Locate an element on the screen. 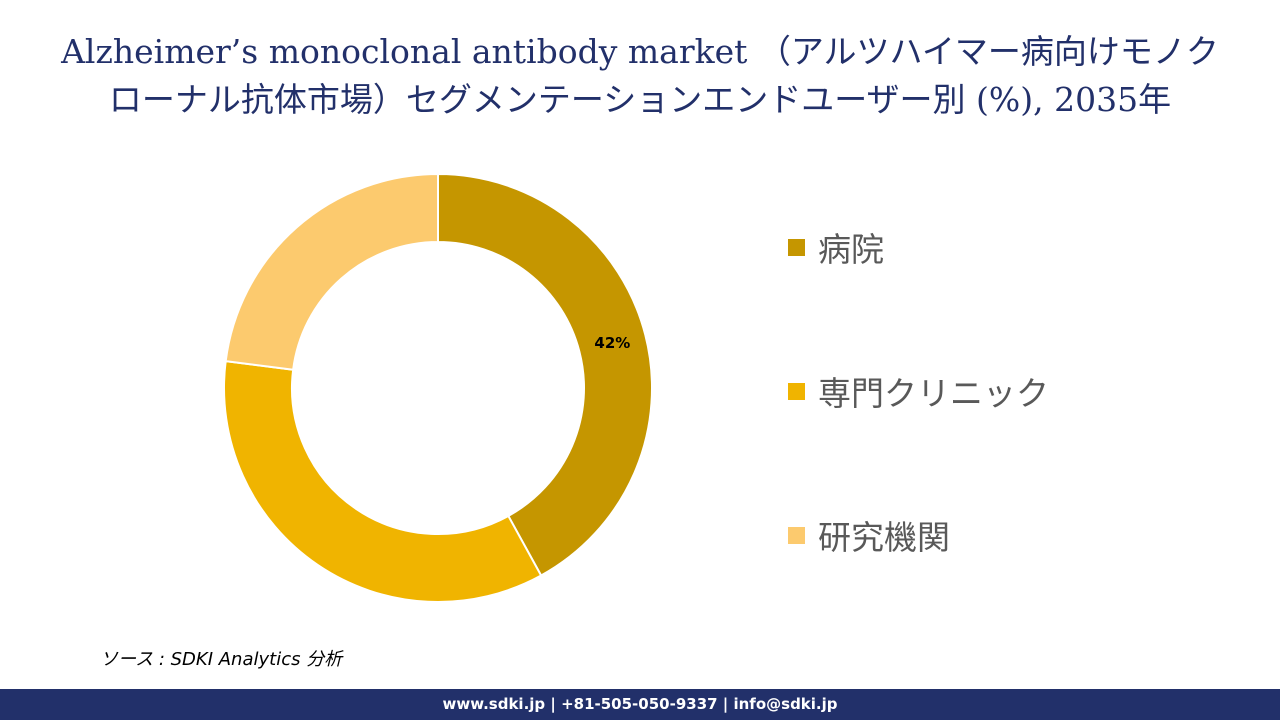  legend-item-1: 病院 is located at coordinates (836, 247).